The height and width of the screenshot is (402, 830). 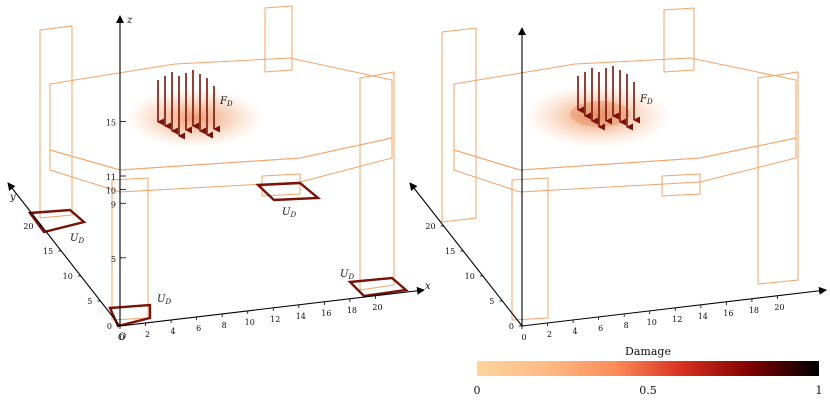 I want to click on left-z-tick-label: 15, so click(x=111, y=122).